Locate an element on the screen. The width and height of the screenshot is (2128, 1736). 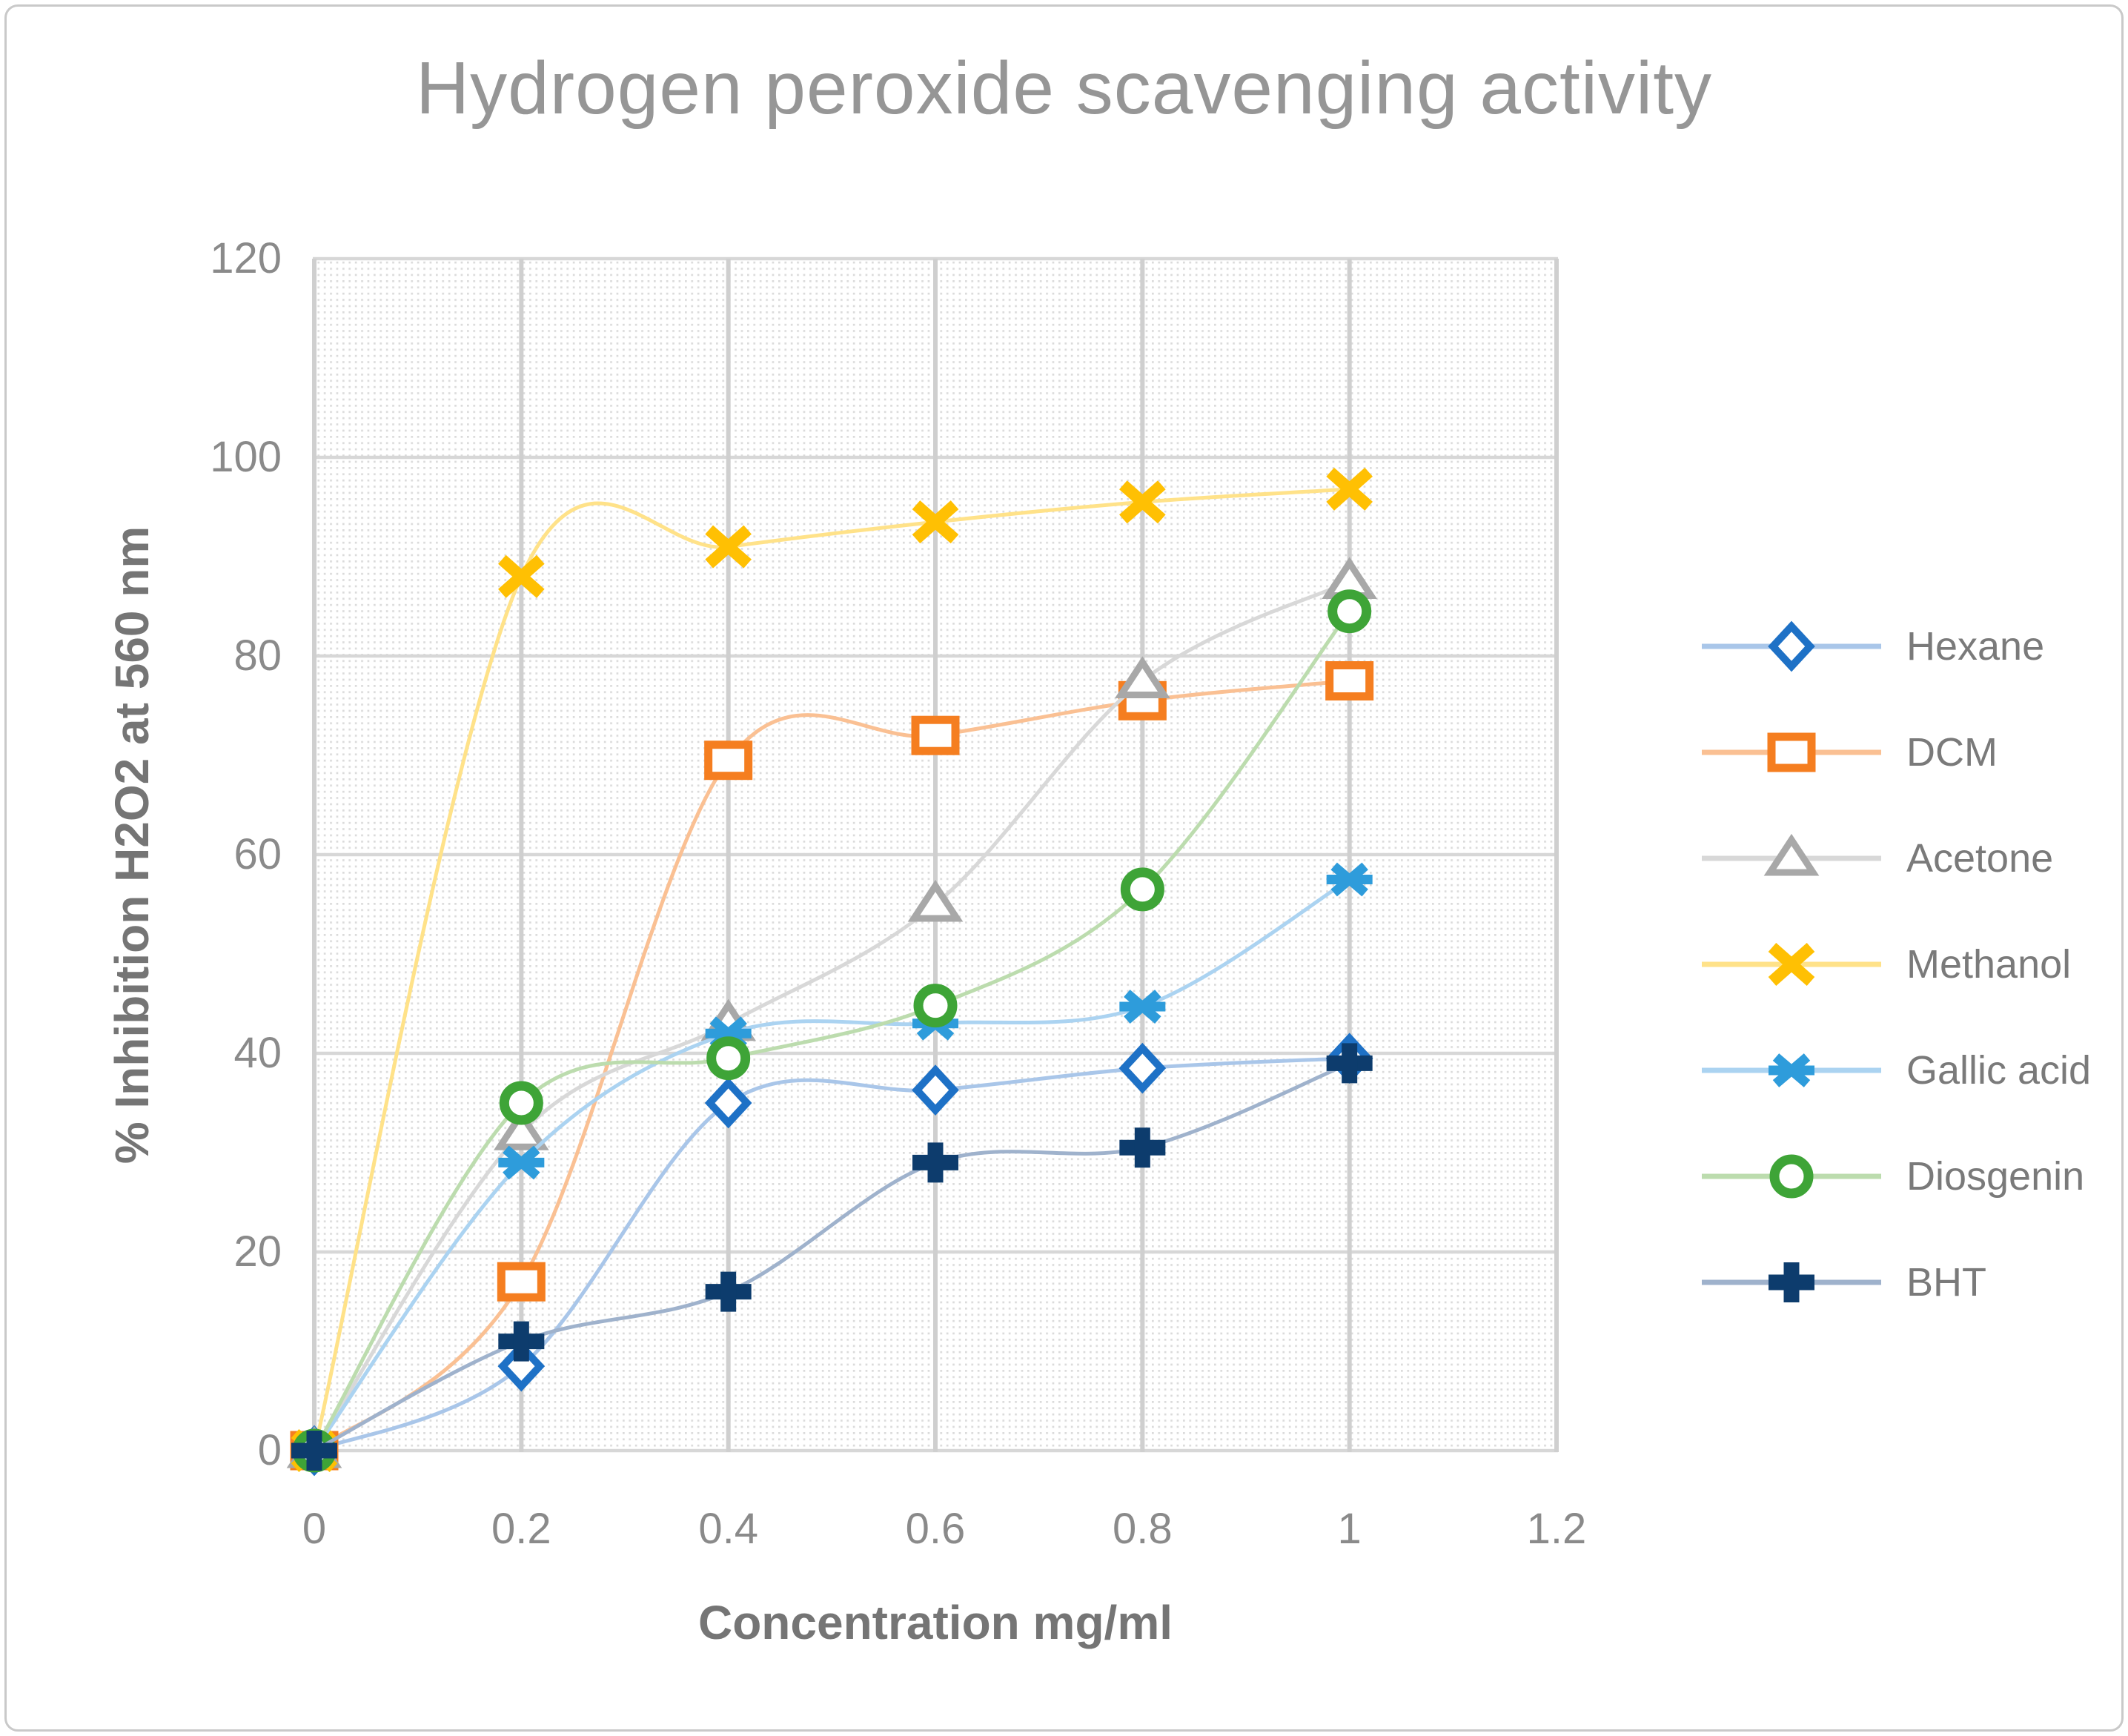
series-bht is located at coordinates (832, 1257).